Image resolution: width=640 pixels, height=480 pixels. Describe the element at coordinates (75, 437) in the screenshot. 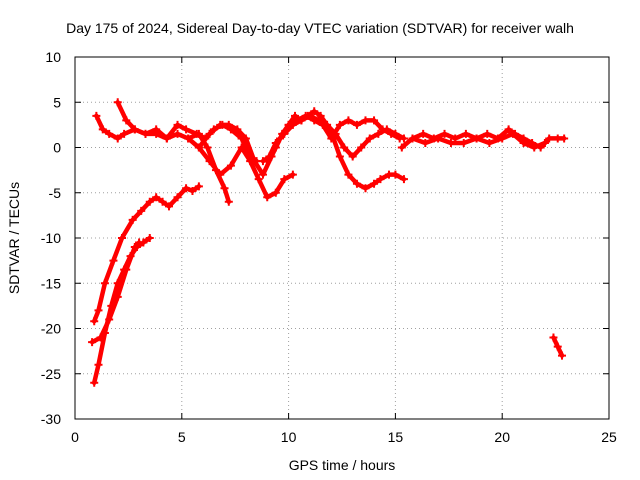

I see `x-tick-label: 0` at that location.